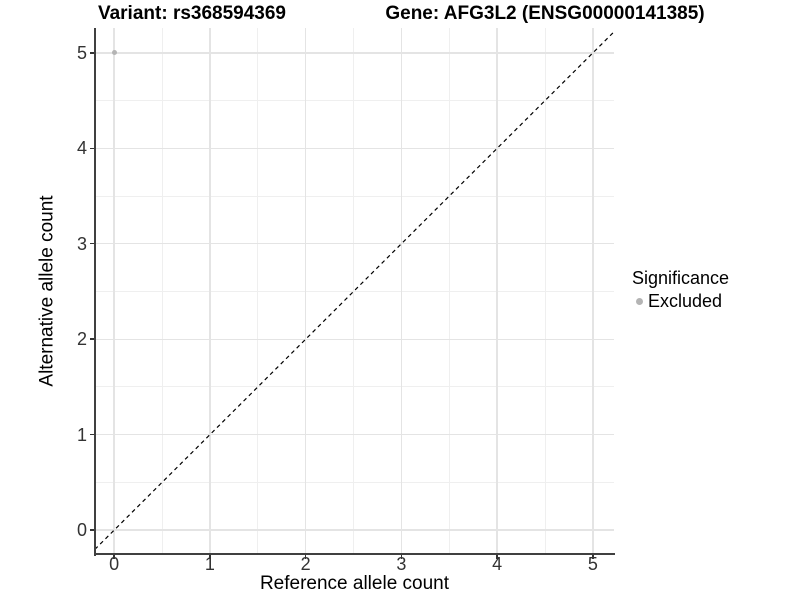 Image resolution: width=800 pixels, height=600 pixels. What do you see at coordinates (497, 564) in the screenshot?
I see `x-tick-label: 4` at bounding box center [497, 564].